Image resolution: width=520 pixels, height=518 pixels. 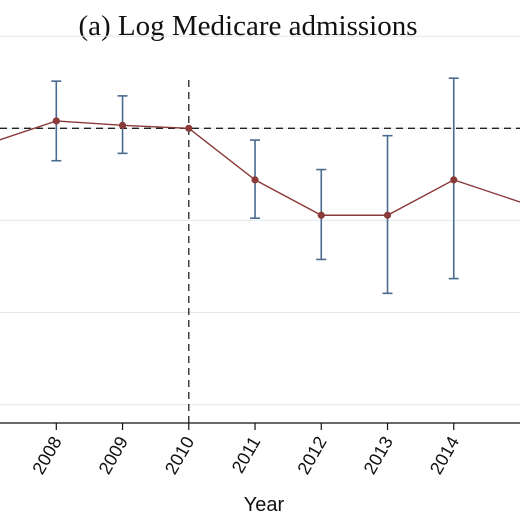 I want to click on data-point-2014, so click(x=454, y=180).